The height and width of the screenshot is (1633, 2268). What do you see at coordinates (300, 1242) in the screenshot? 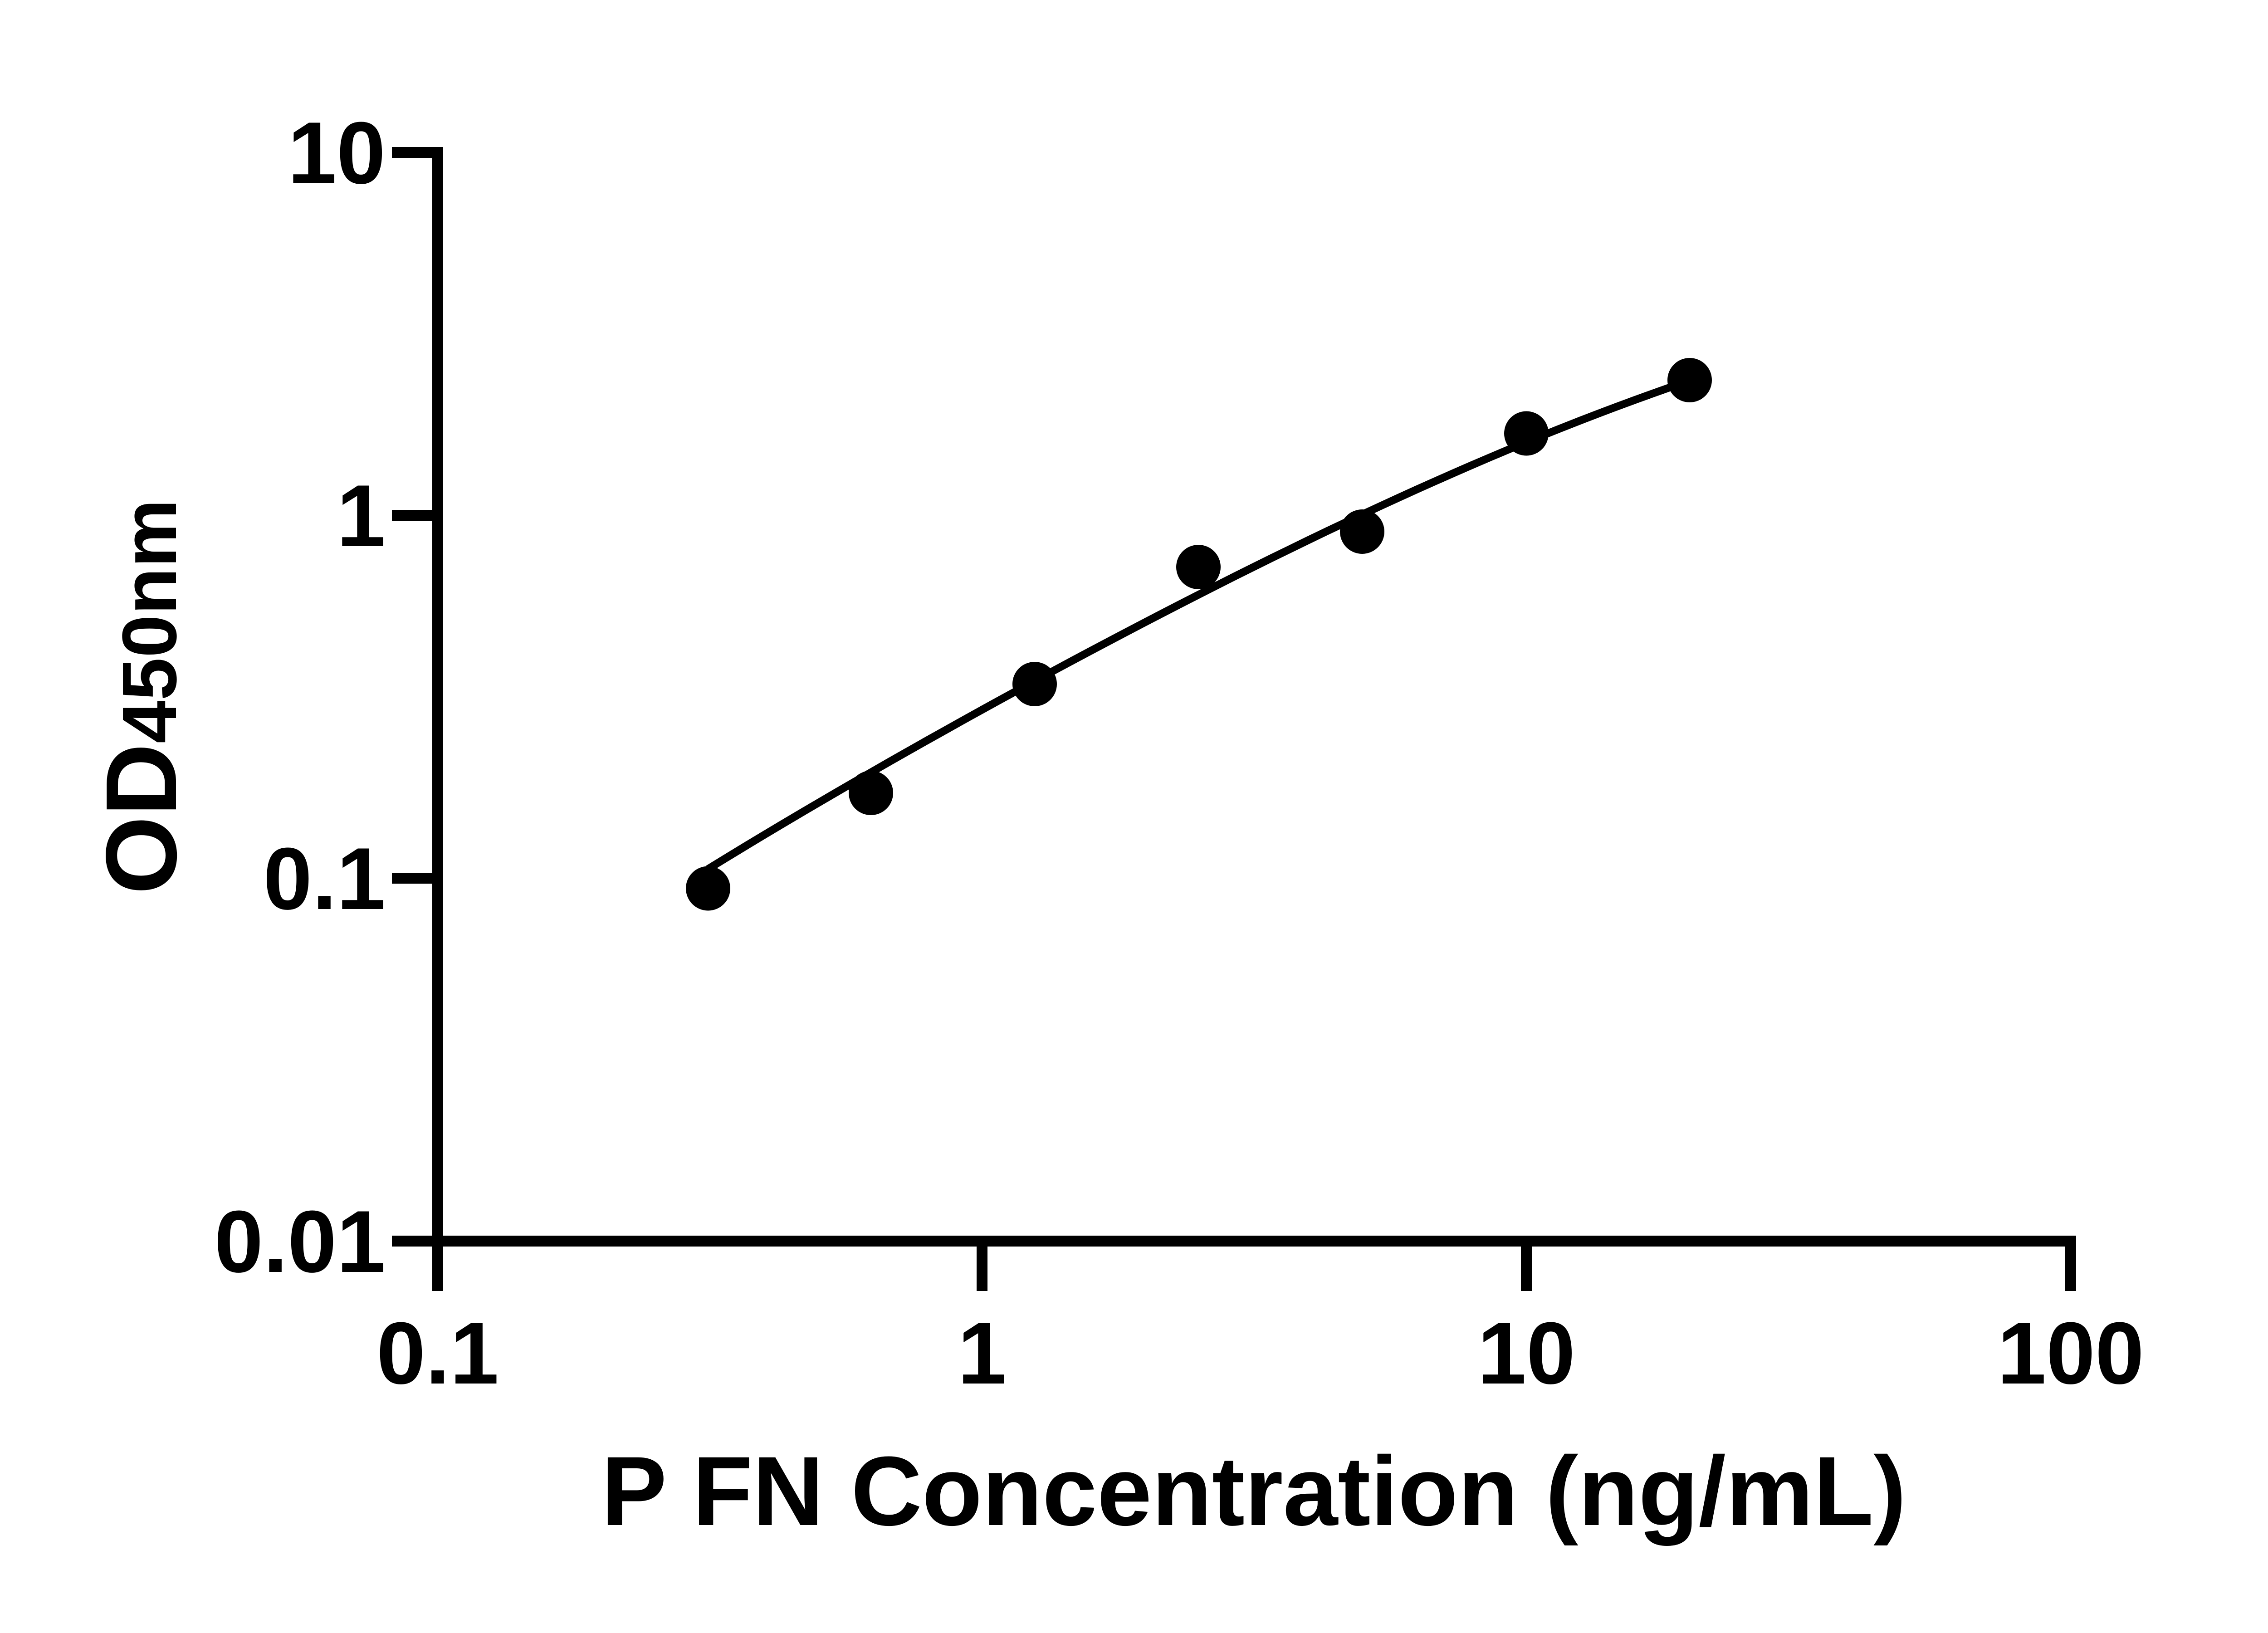
I see `svg-text: 0.01` at bounding box center [300, 1242].